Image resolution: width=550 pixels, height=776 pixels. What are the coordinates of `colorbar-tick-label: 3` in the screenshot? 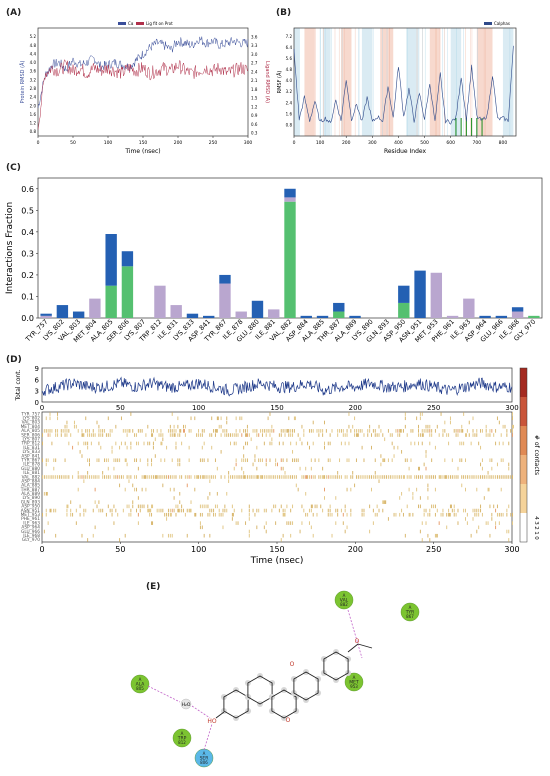 It's located at (536, 523).